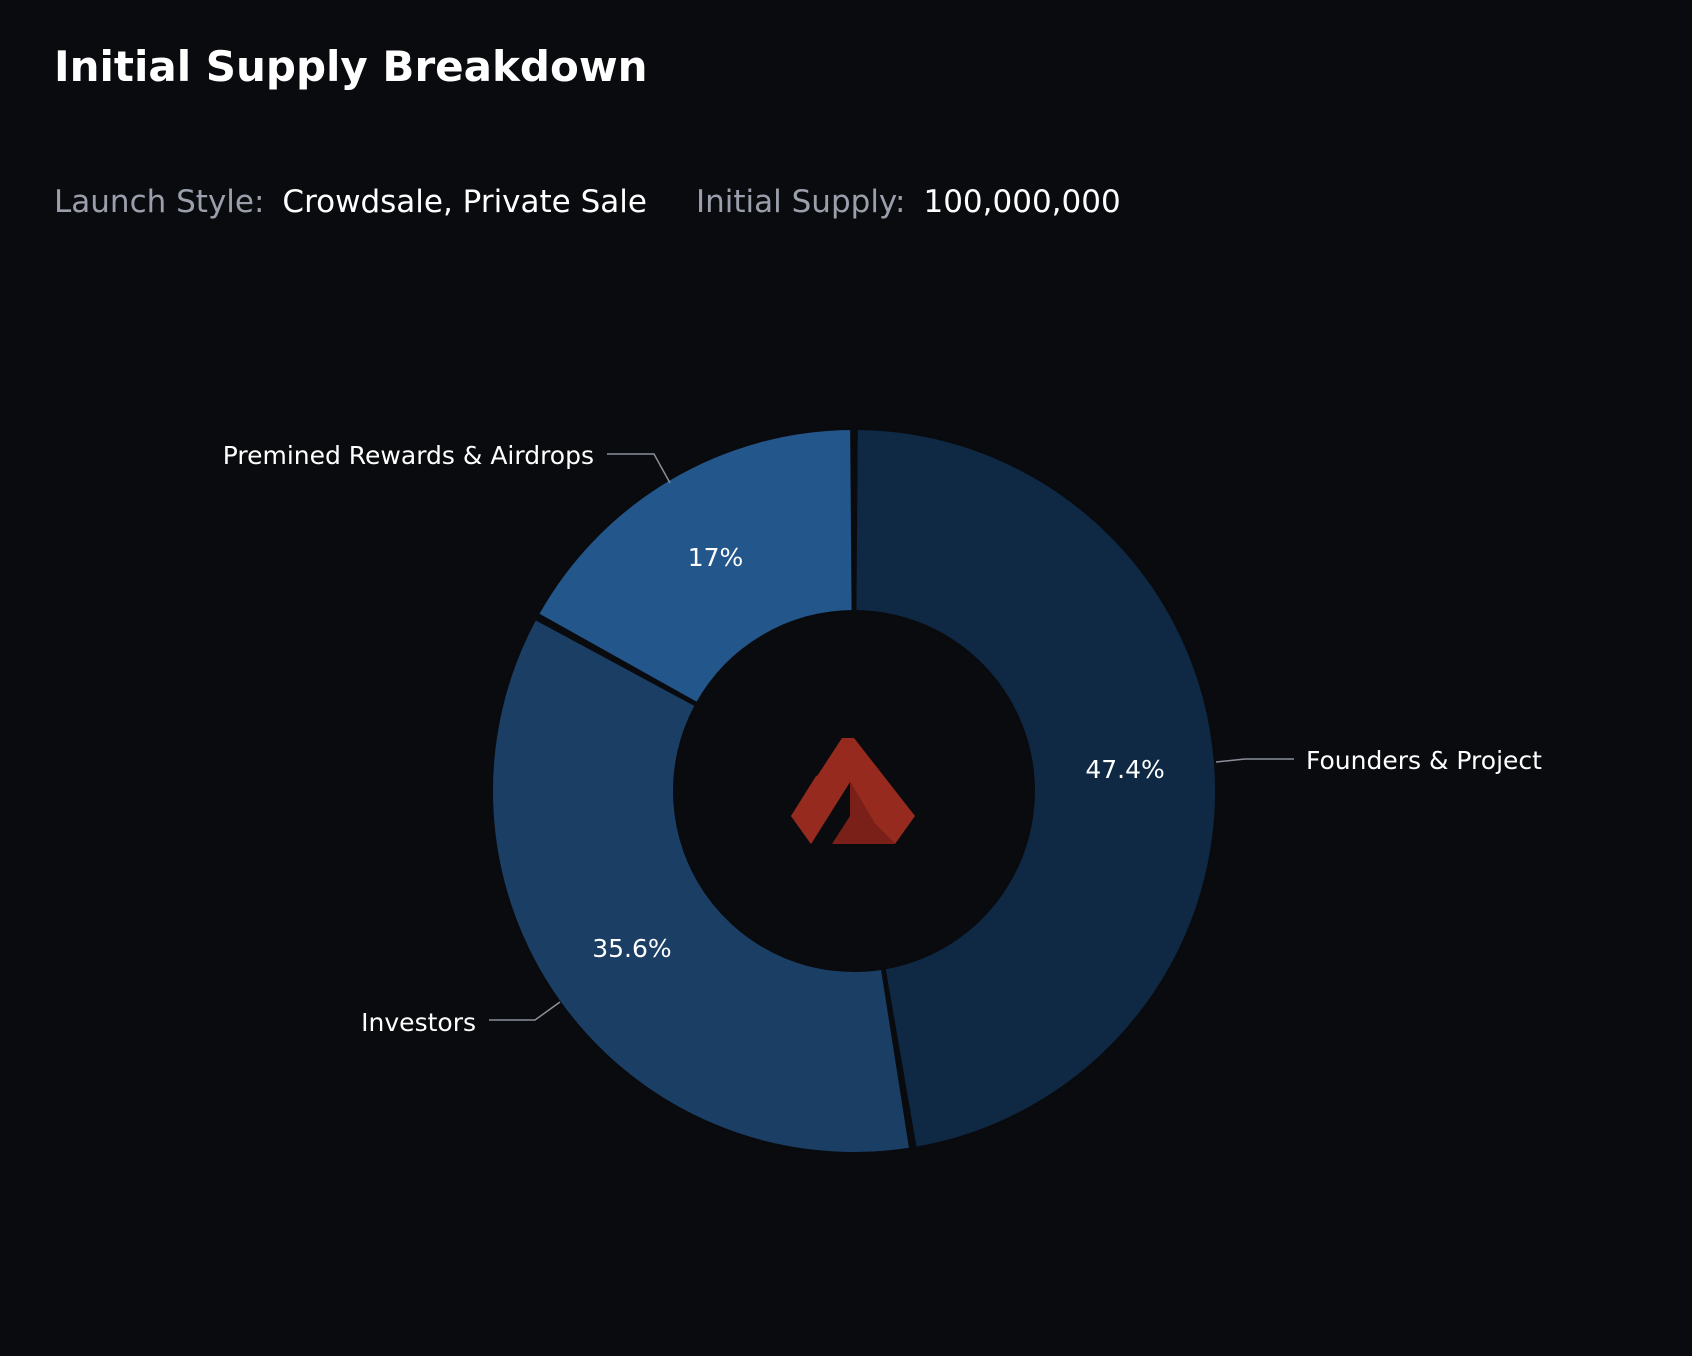 Image resolution: width=1692 pixels, height=1356 pixels. What do you see at coordinates (820, 806) in the screenshot?
I see `logo-left-shape` at bounding box center [820, 806].